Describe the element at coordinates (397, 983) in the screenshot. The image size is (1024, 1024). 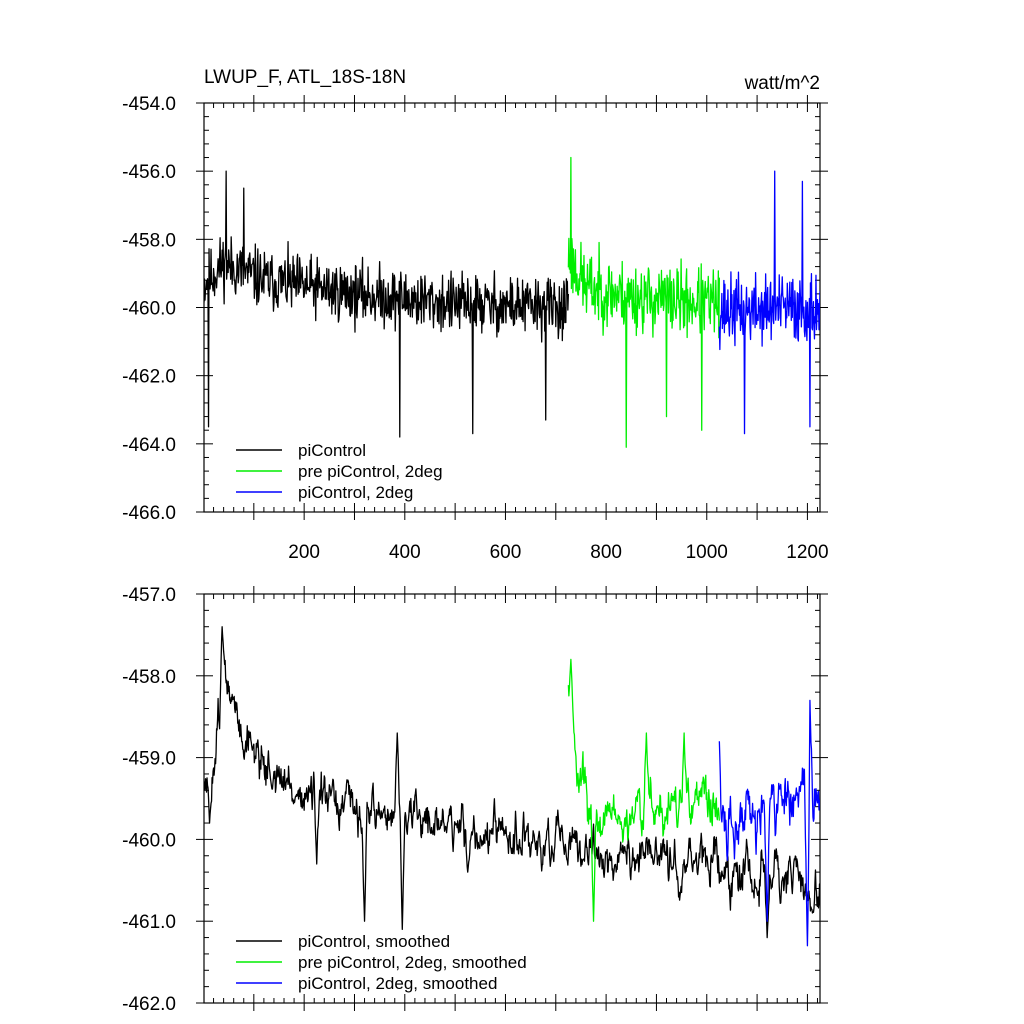
I see `legend-label: piControl, 2deg, smoothed` at that location.